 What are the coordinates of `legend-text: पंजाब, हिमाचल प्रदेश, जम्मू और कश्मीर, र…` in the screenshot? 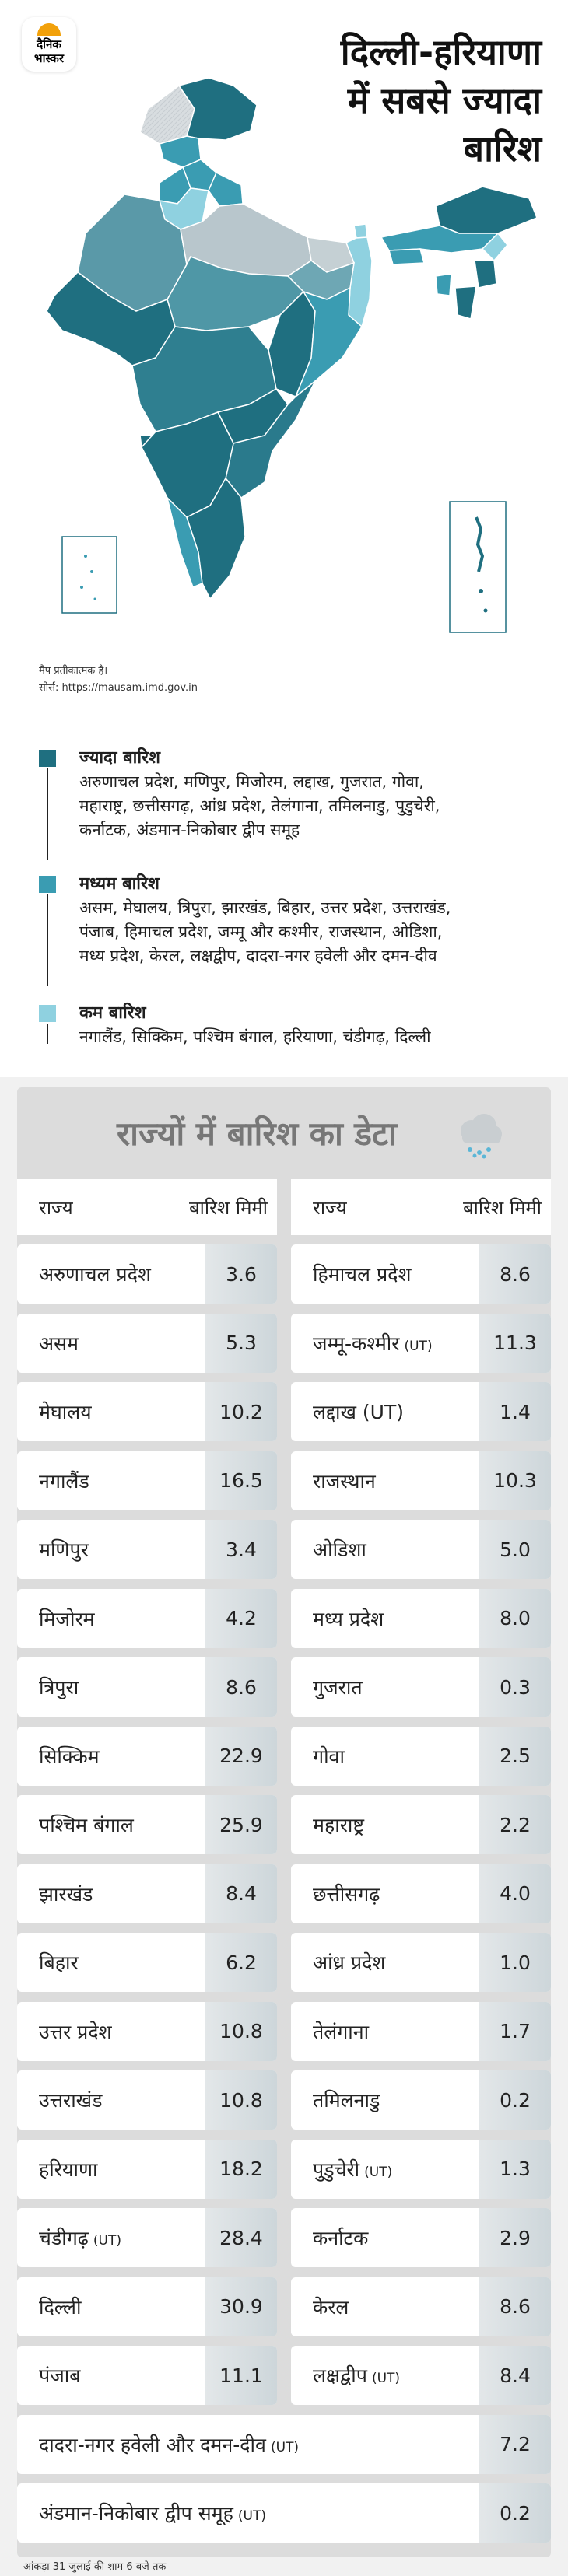 It's located at (261, 932).